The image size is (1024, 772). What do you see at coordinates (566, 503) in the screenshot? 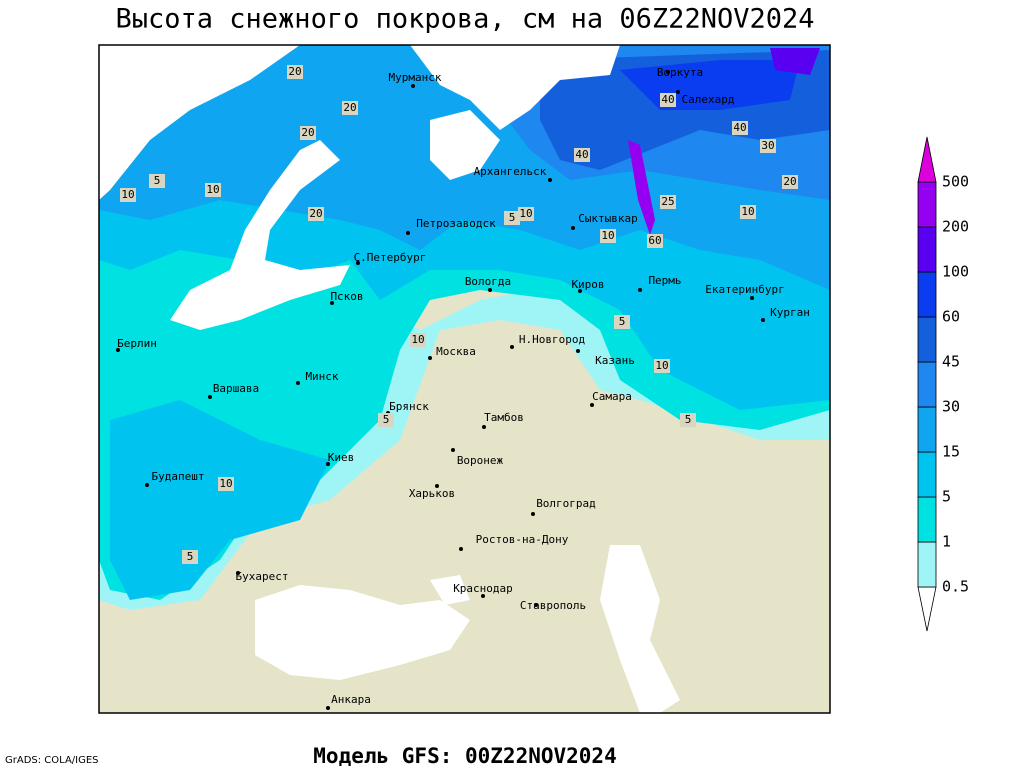
I see `city-label: Волгоград` at bounding box center [566, 503].